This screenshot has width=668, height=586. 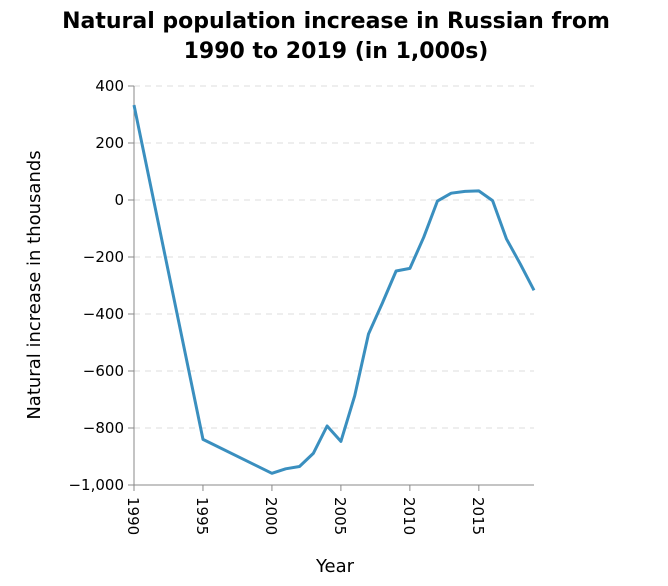 What do you see at coordinates (103, 314) in the screenshot?
I see `y-tick-label: −400` at bounding box center [103, 314].